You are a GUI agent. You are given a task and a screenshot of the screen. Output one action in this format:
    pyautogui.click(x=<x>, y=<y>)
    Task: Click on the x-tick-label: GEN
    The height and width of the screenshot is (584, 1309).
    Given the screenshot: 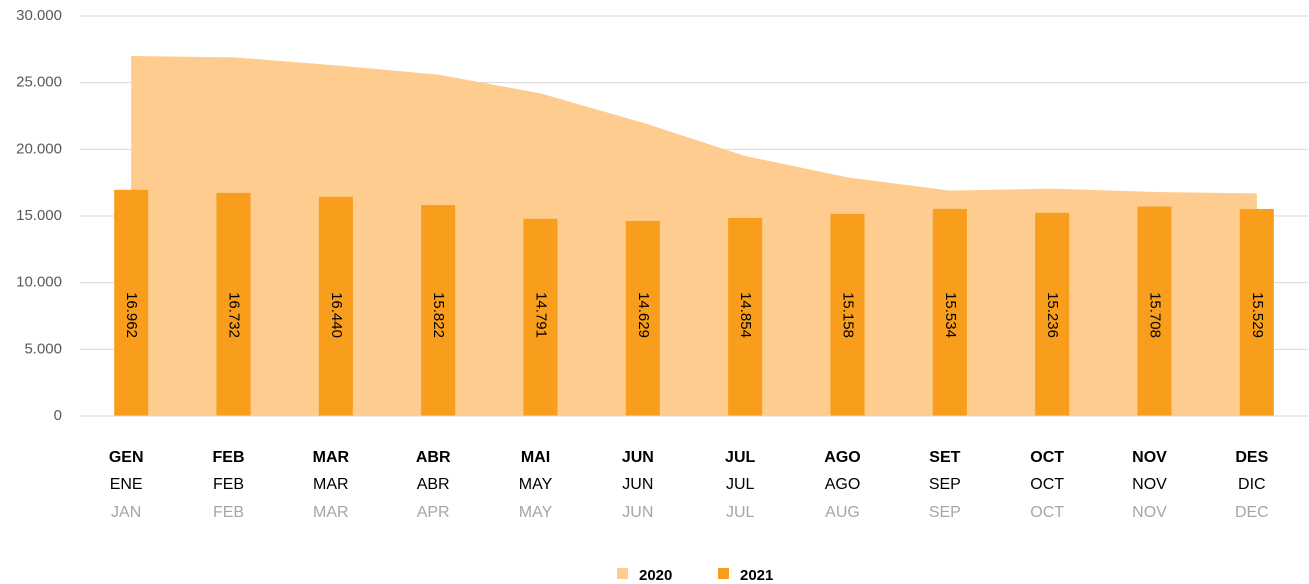 What is the action you would take?
    pyautogui.click(x=126, y=457)
    